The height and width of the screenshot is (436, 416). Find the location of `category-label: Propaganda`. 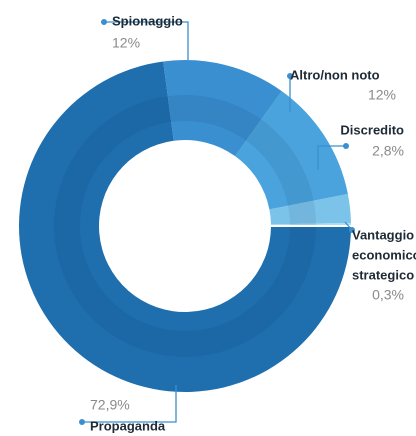

category-label: Propaganda is located at coordinates (128, 425).